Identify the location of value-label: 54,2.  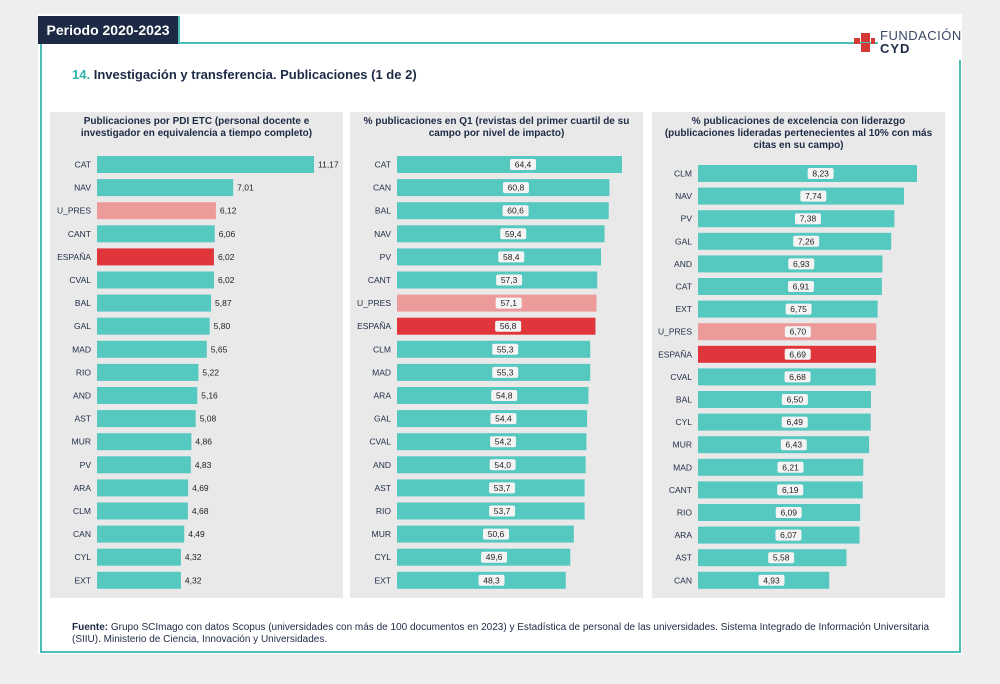
(503, 442).